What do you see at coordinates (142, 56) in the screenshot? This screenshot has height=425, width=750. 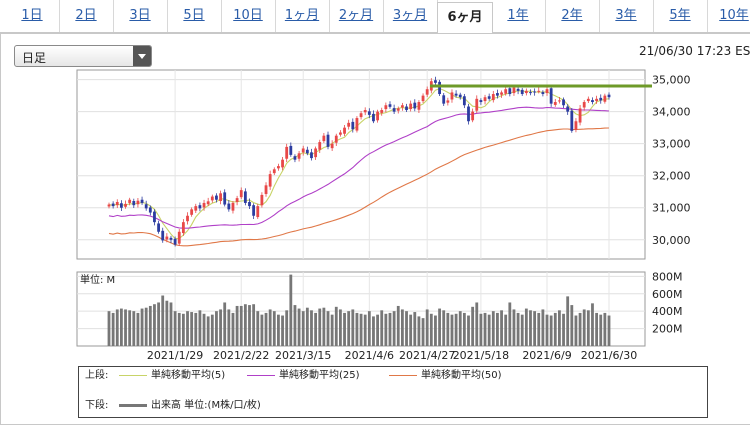 I see `chevron-down-icon` at bounding box center [142, 56].